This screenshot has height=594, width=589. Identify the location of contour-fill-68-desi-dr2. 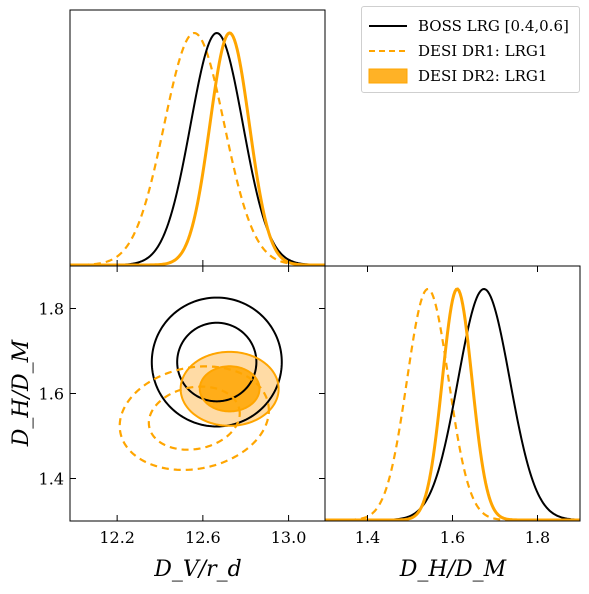
(229, 389).